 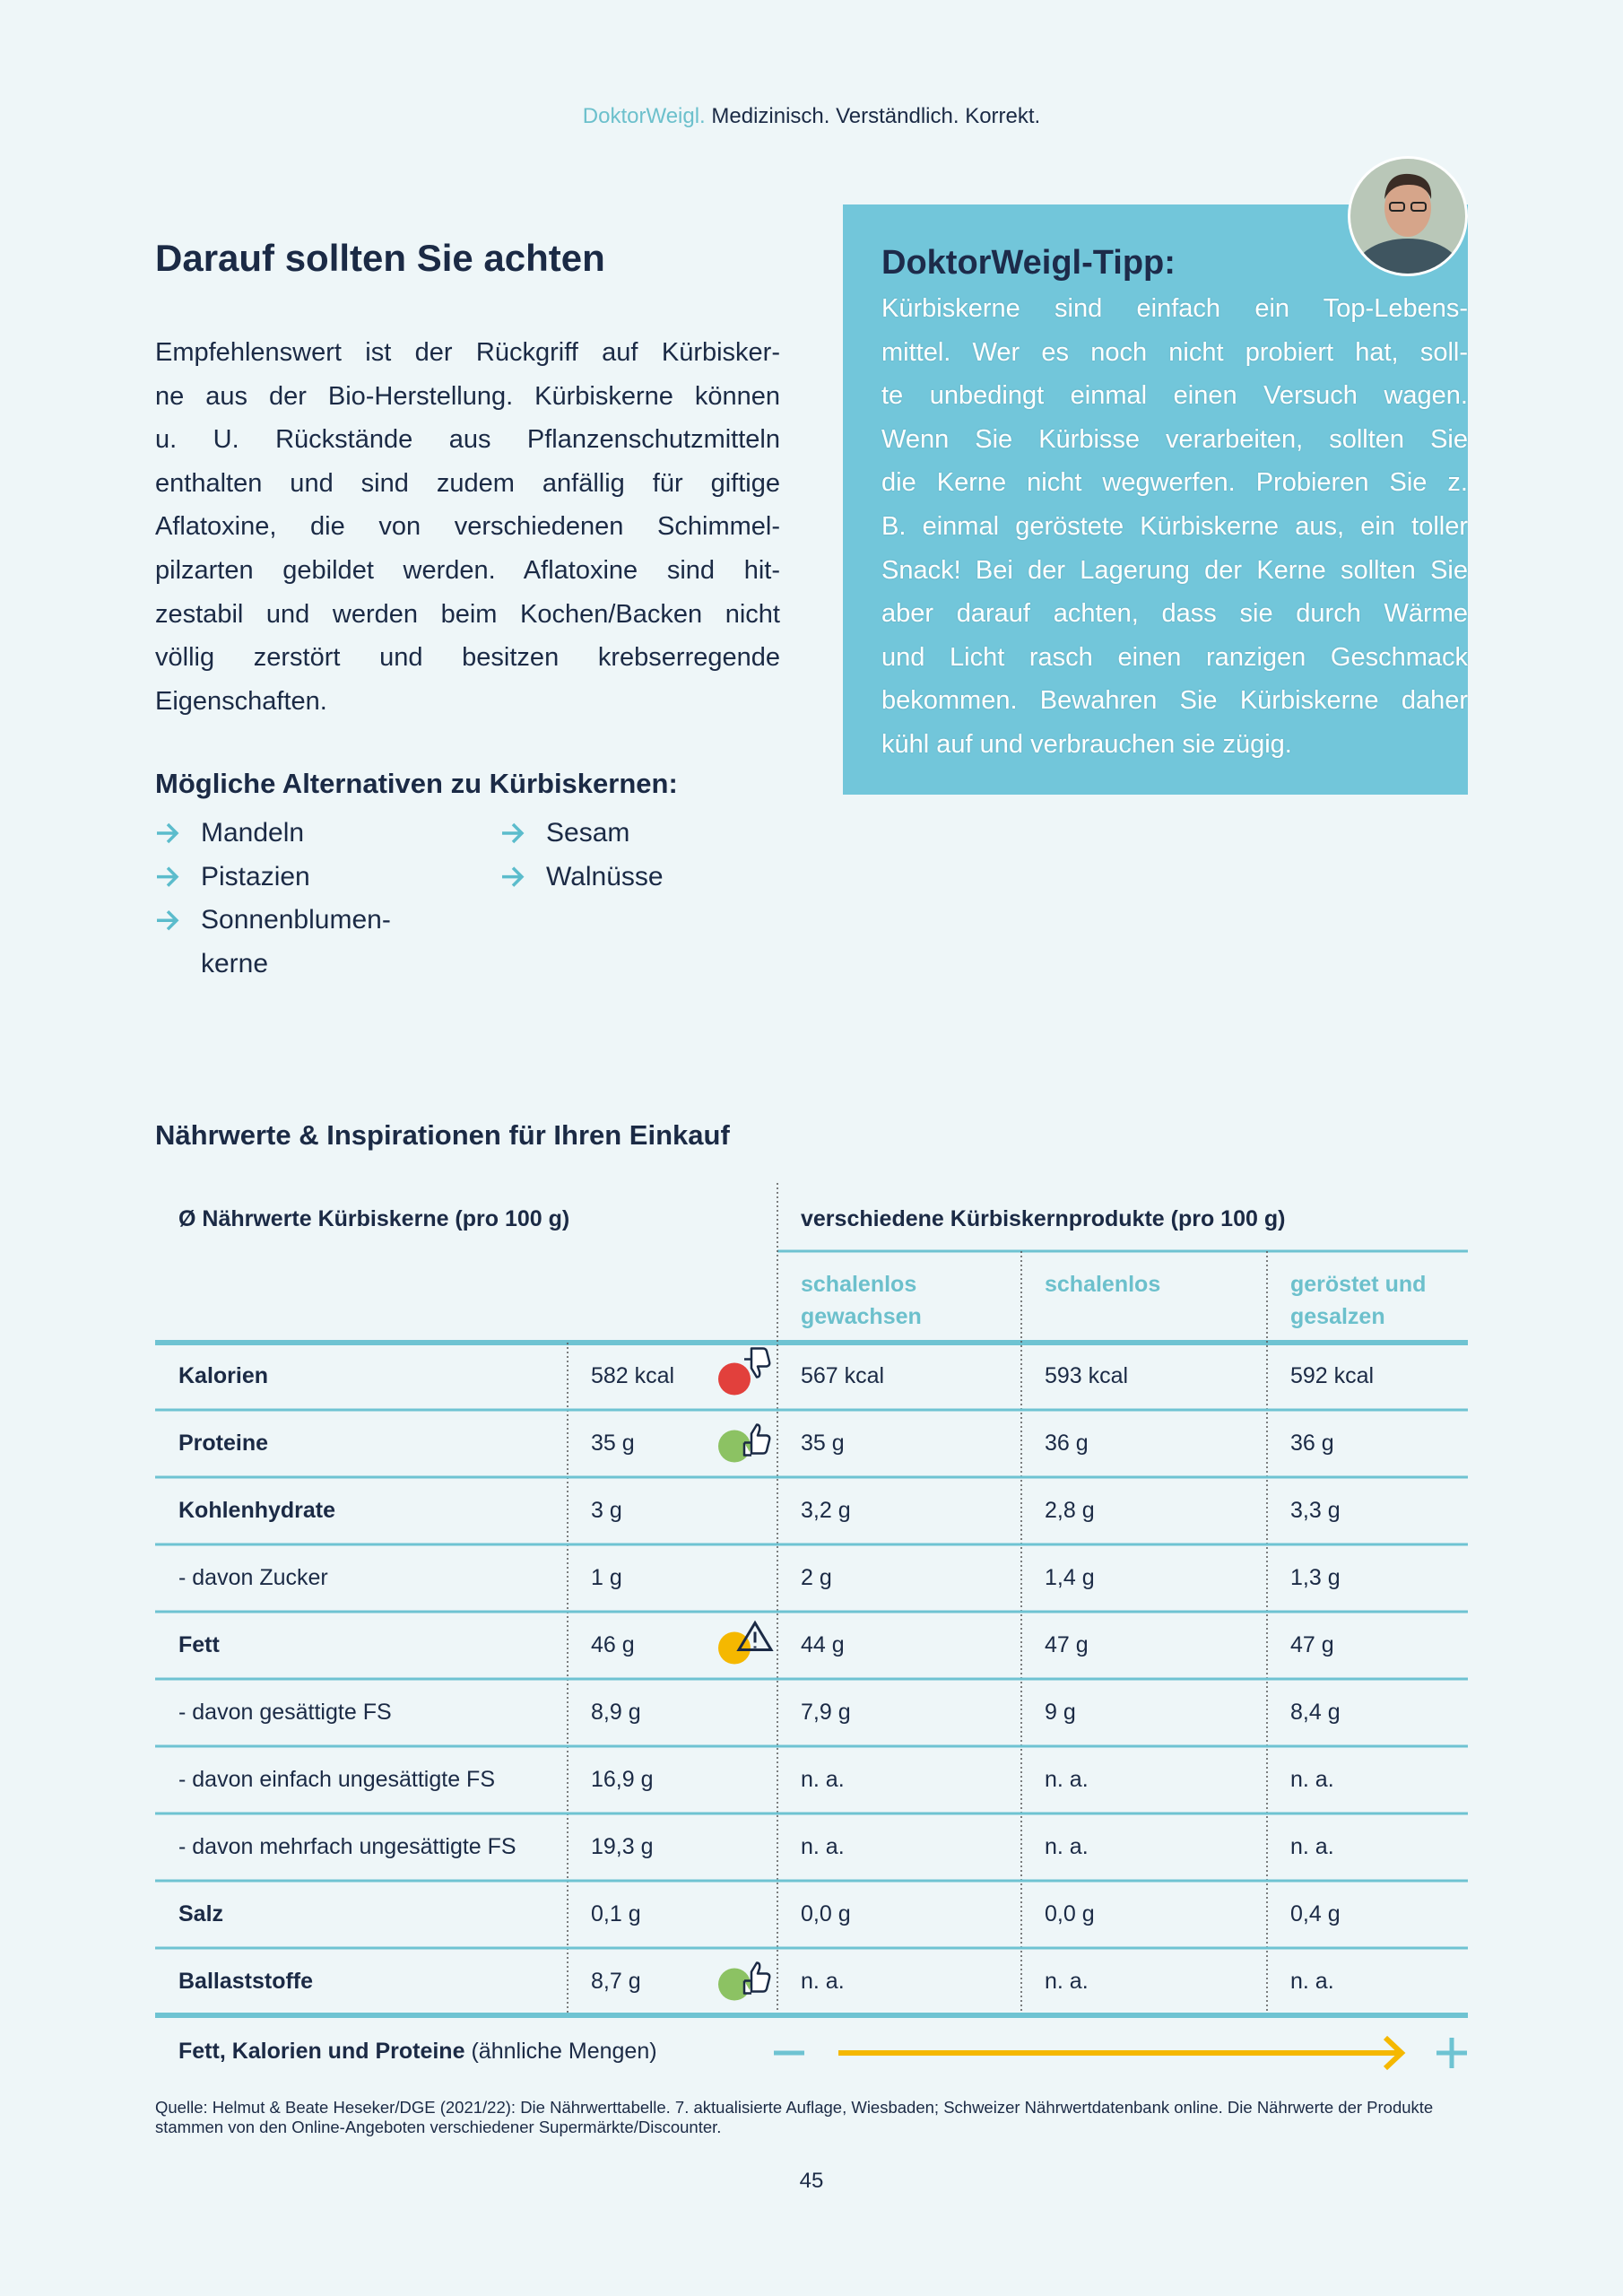 I want to click on alternative-item: Sesam, so click(x=588, y=833).